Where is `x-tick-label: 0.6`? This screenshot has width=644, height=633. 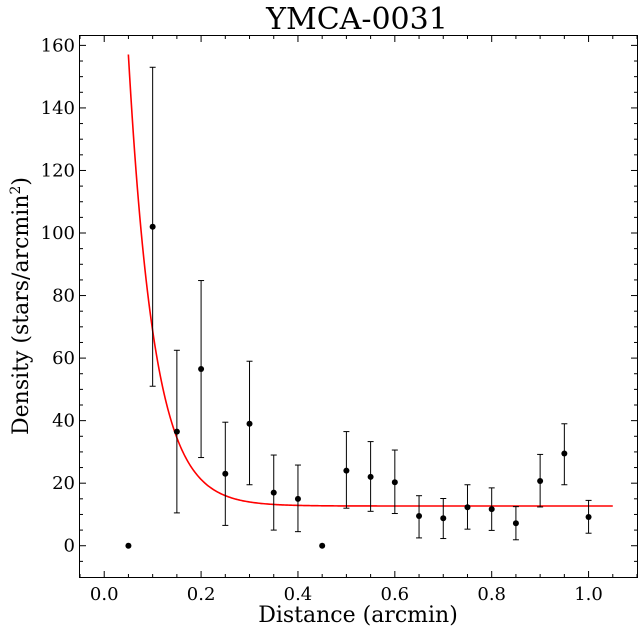
x-tick-label: 0.6 is located at coordinates (395, 594).